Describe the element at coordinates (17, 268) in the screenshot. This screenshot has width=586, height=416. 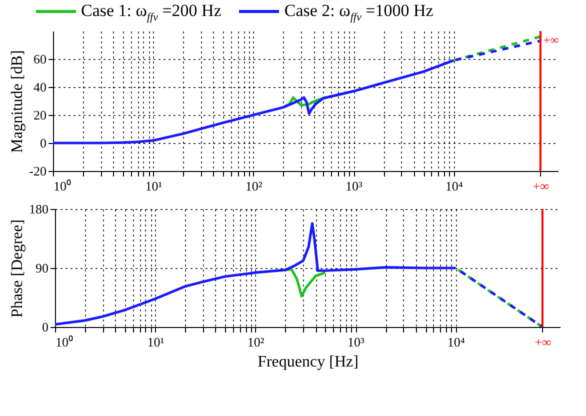
I see `y-axis-title: Phase [Degree]` at that location.